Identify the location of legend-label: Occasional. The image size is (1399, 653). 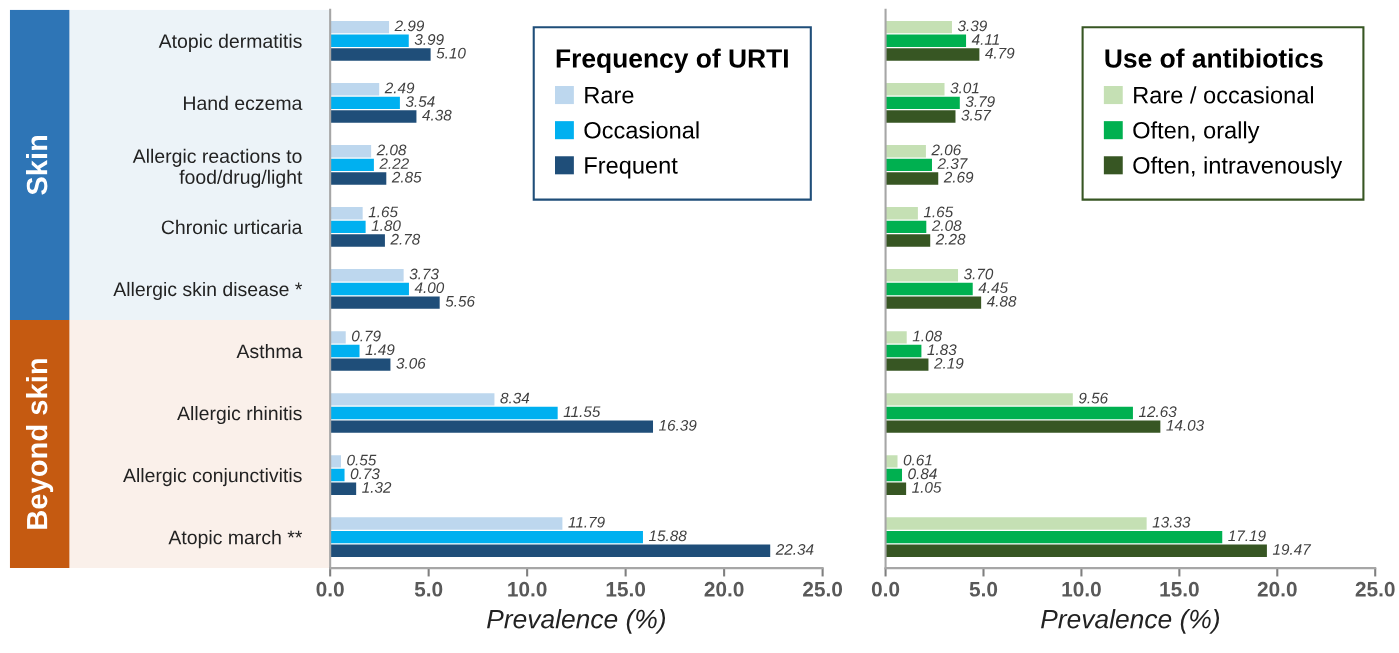
(641, 130).